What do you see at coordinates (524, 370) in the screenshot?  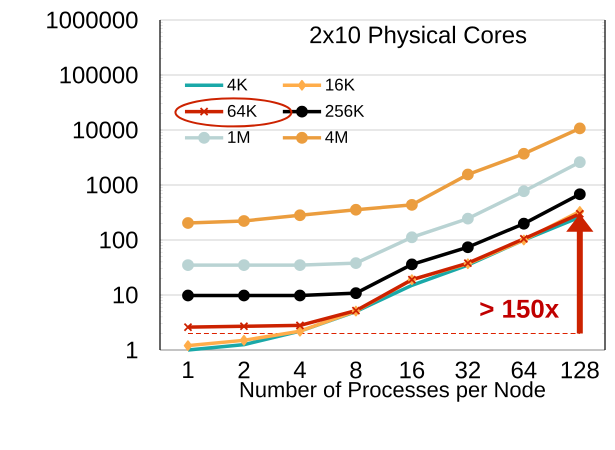 I see `x-tick-label: 64` at bounding box center [524, 370].